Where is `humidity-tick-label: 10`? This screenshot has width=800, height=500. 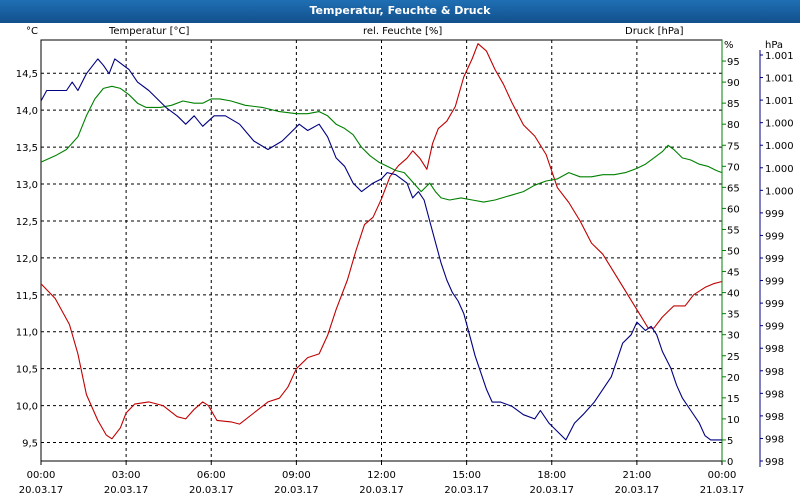 humidity-tick-label: 10 is located at coordinates (733, 420).